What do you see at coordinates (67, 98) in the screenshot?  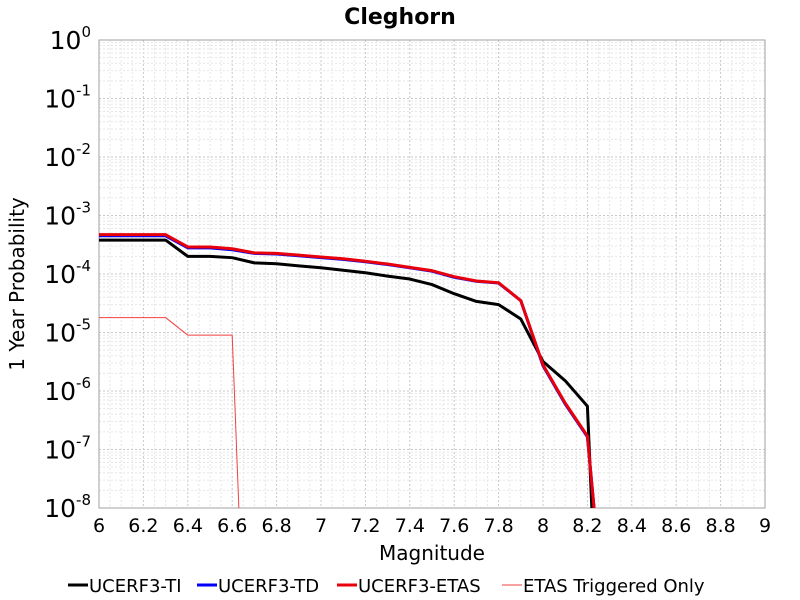 I see `y-tick-label: 10⁻¹` at bounding box center [67, 98].